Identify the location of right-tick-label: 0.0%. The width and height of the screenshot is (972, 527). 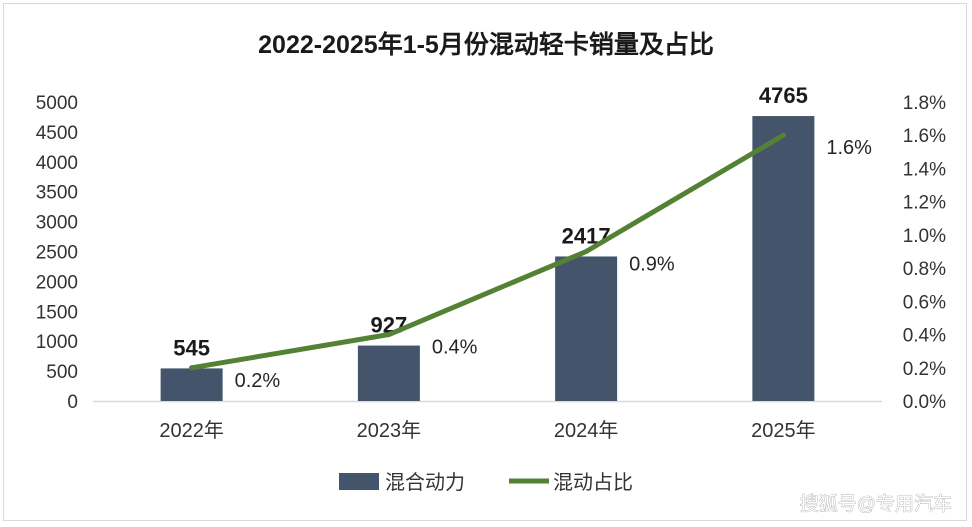
(924, 402).